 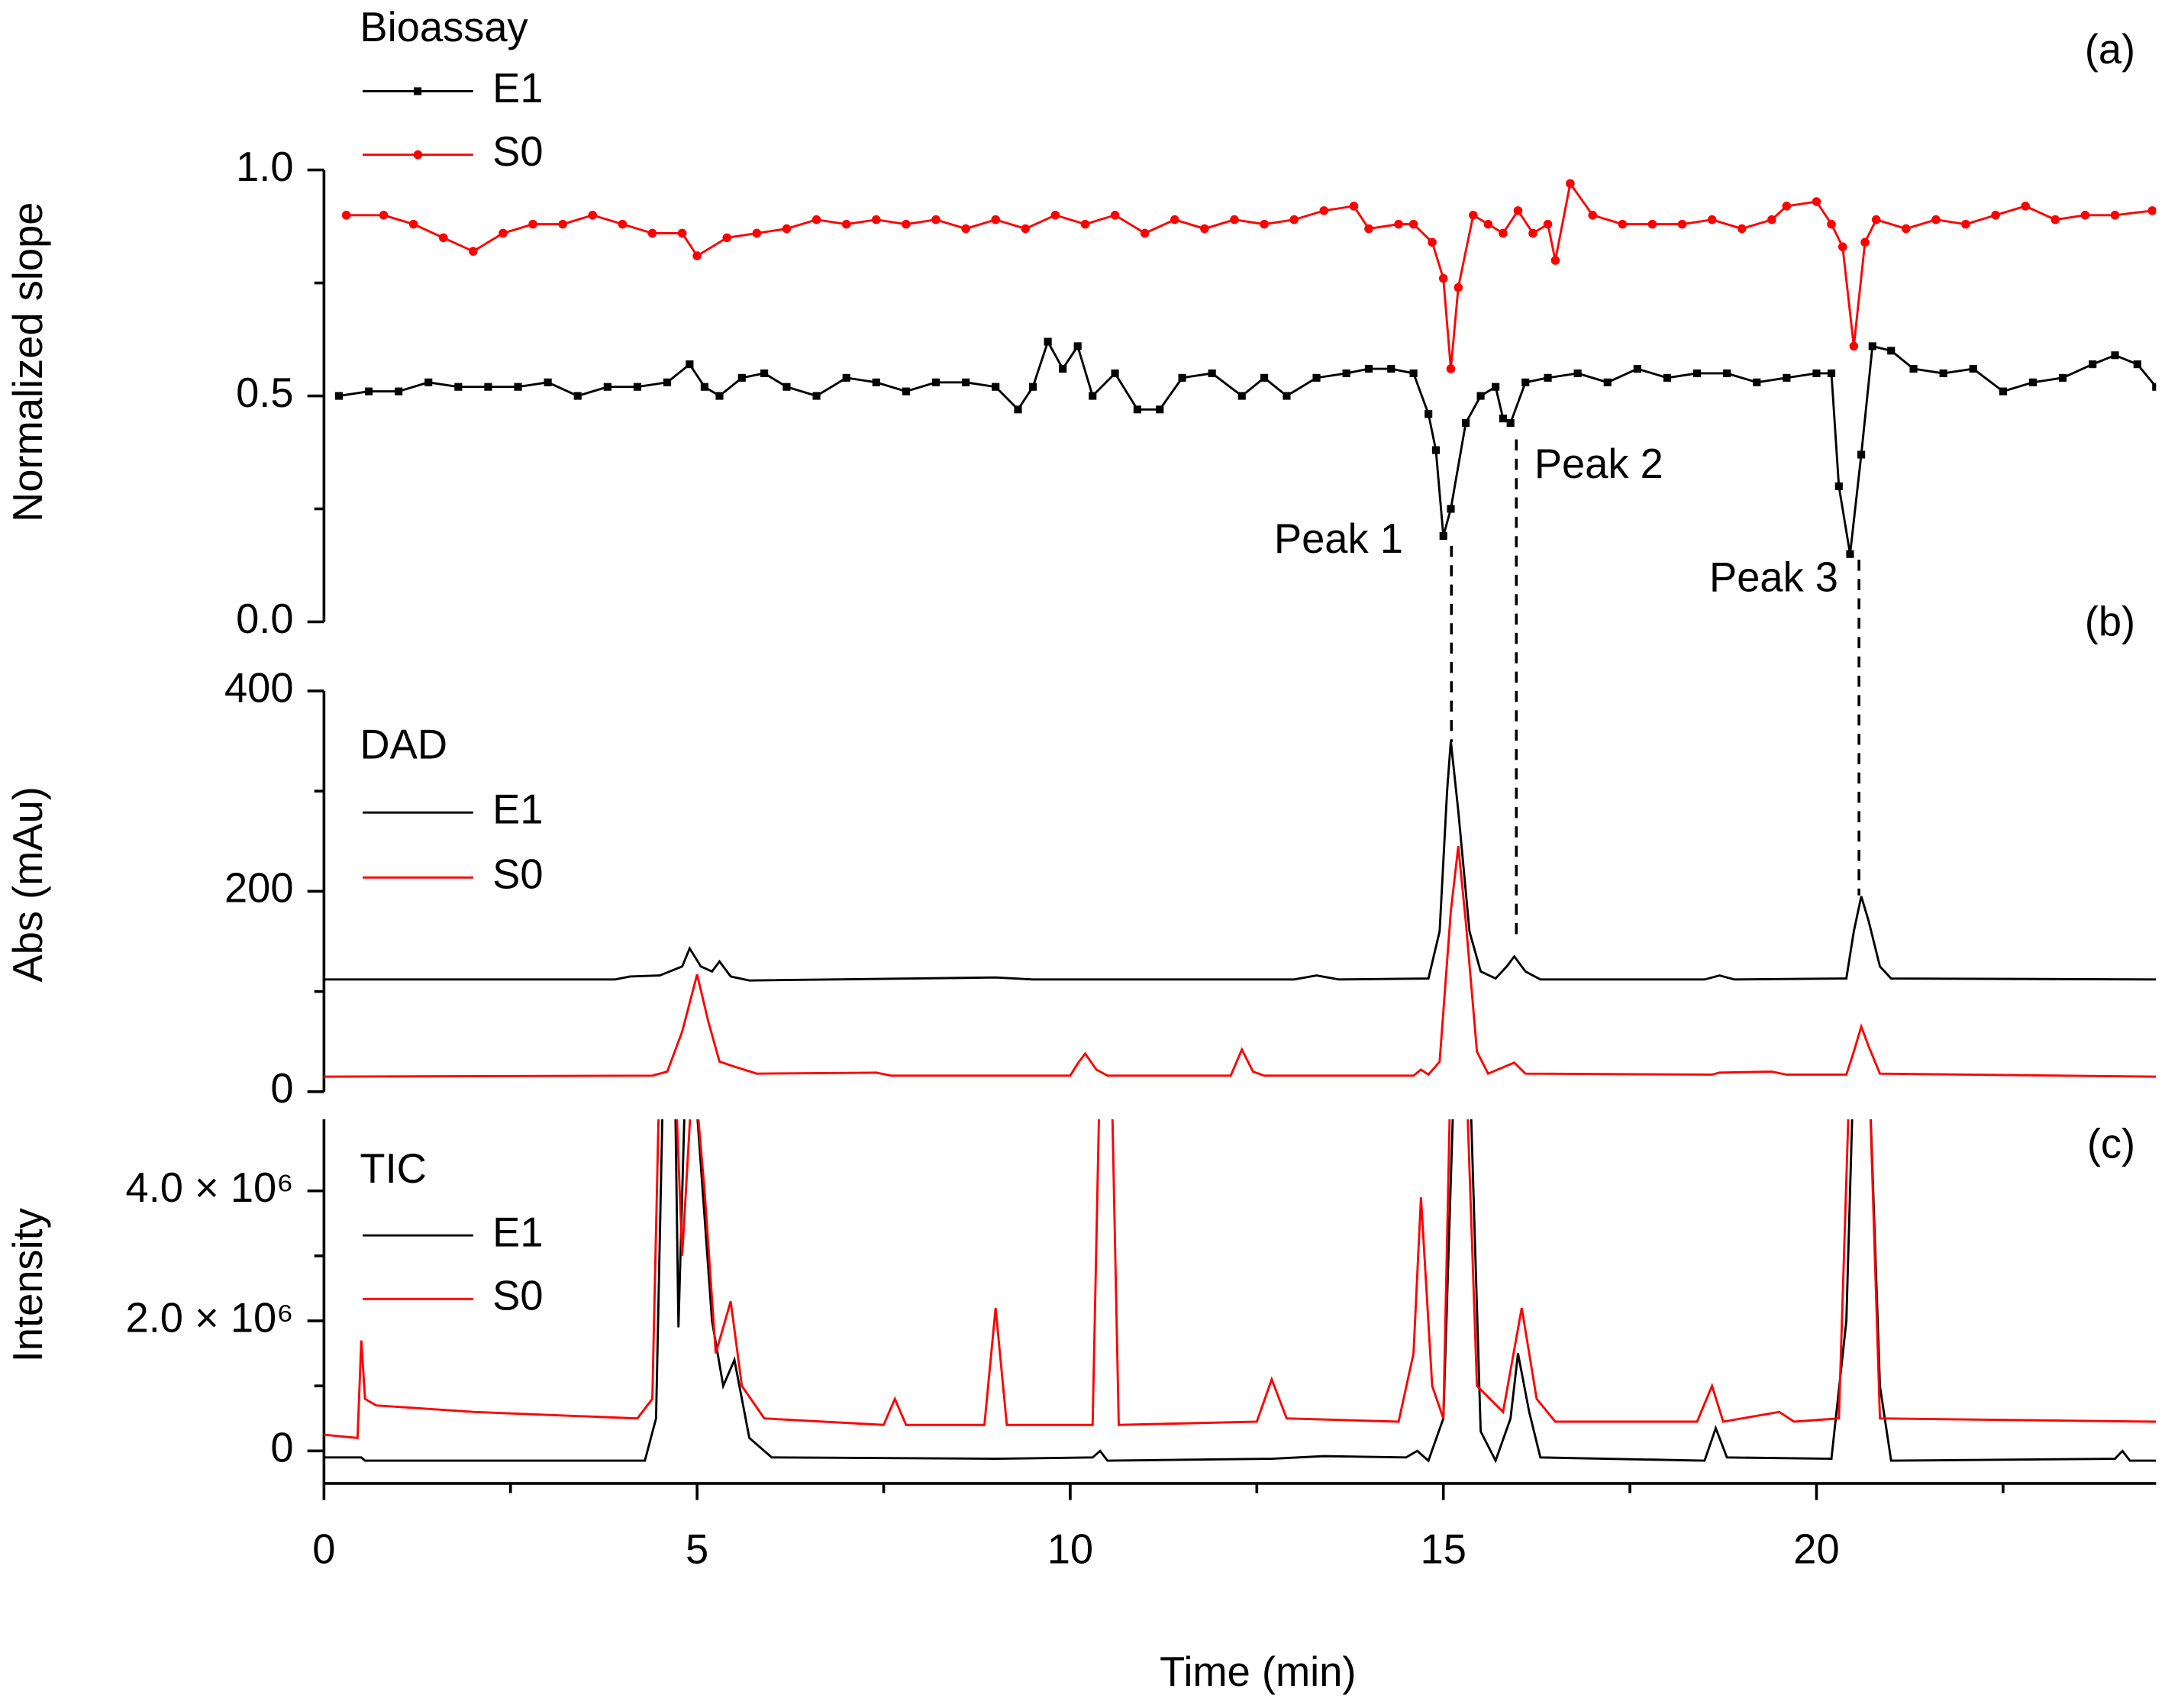 I want to click on legend-title: Bioassay, so click(x=444, y=27).